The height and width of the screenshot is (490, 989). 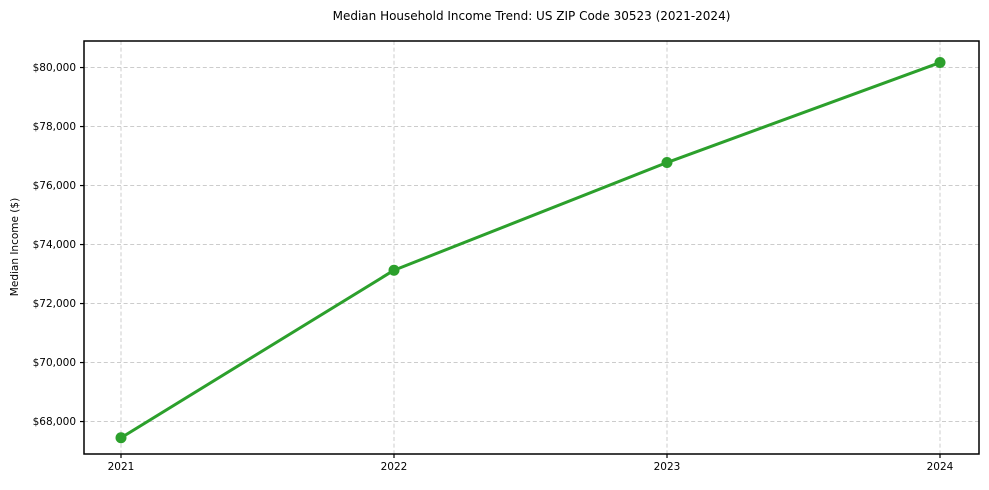 What do you see at coordinates (54, 304) in the screenshot?
I see `y-tick-label: $72,000` at bounding box center [54, 304].